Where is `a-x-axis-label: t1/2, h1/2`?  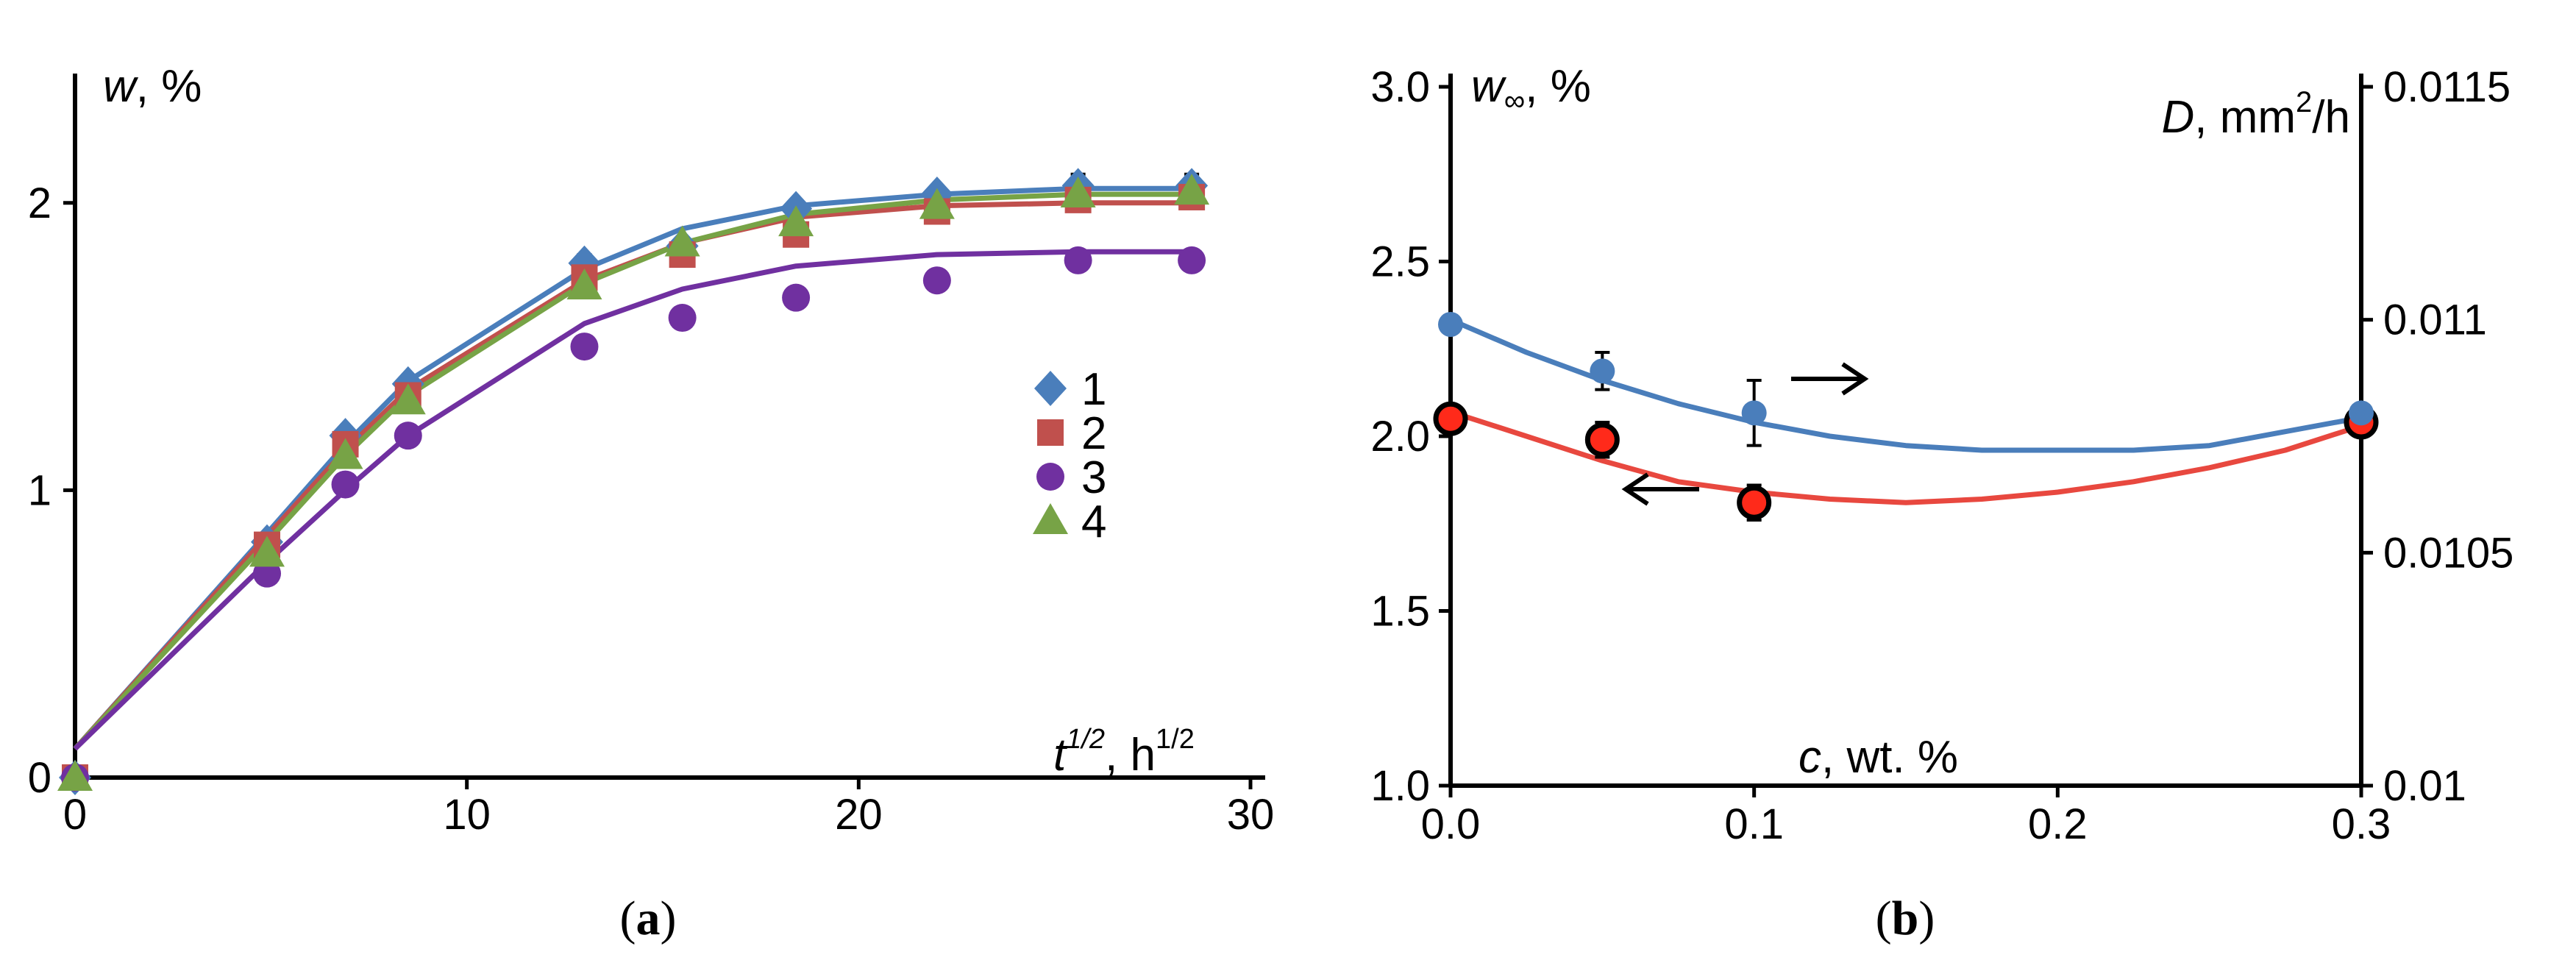 a-x-axis-label: t1/2, h1/2 is located at coordinates (1124, 752).